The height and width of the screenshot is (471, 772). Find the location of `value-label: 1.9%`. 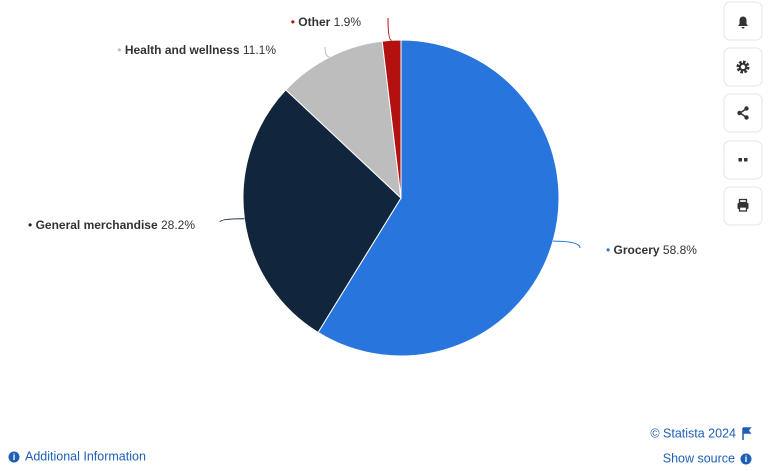

value-label: 1.9% is located at coordinates (348, 22).